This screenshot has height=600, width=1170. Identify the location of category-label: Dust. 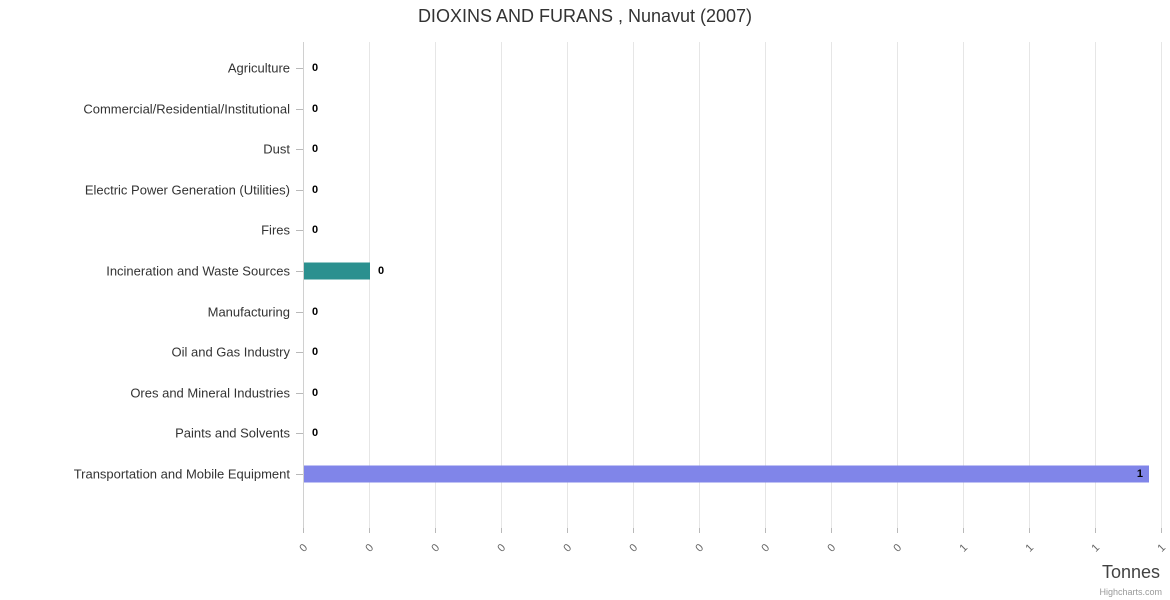
(276, 149).